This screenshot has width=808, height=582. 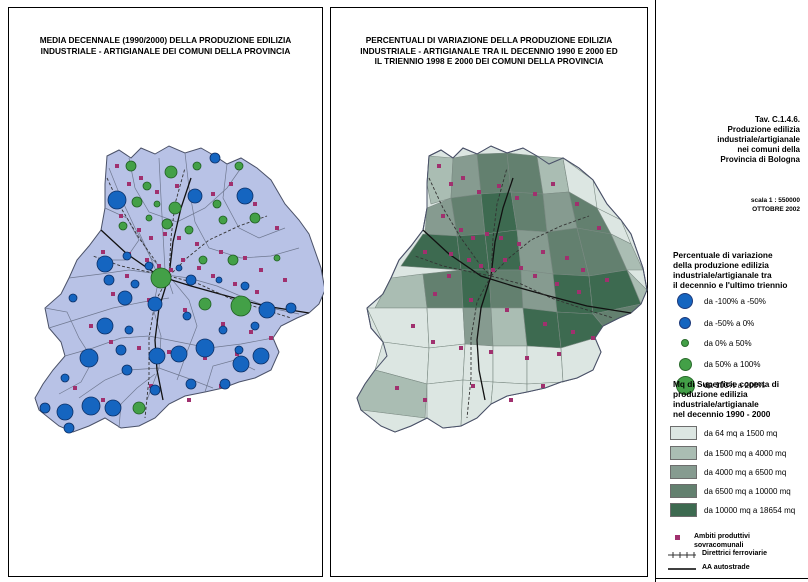 What do you see at coordinates (710, 343) in the screenshot?
I see `circle-legend-item: da 0% a 50%` at bounding box center [710, 343].